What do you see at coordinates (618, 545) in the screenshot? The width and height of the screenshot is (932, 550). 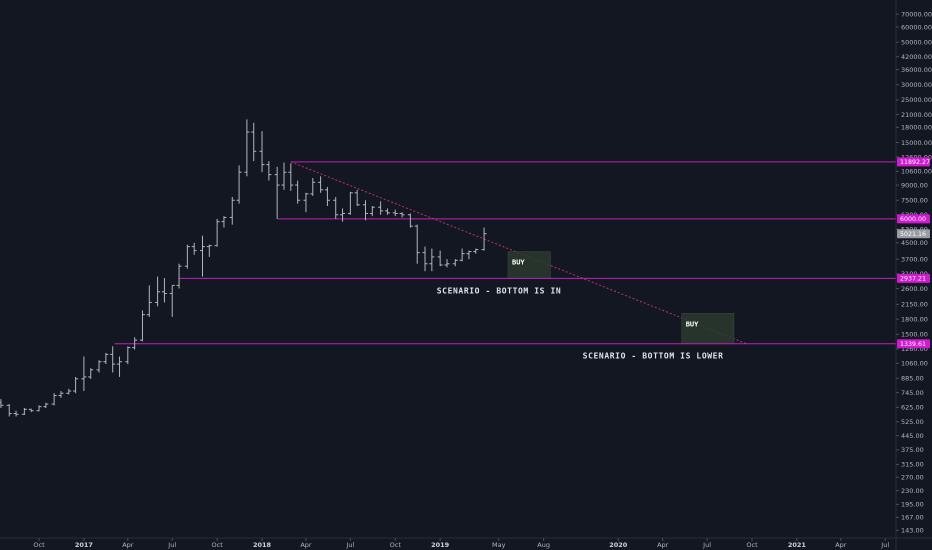 I see `x-tick-label: 2020` at bounding box center [618, 545].